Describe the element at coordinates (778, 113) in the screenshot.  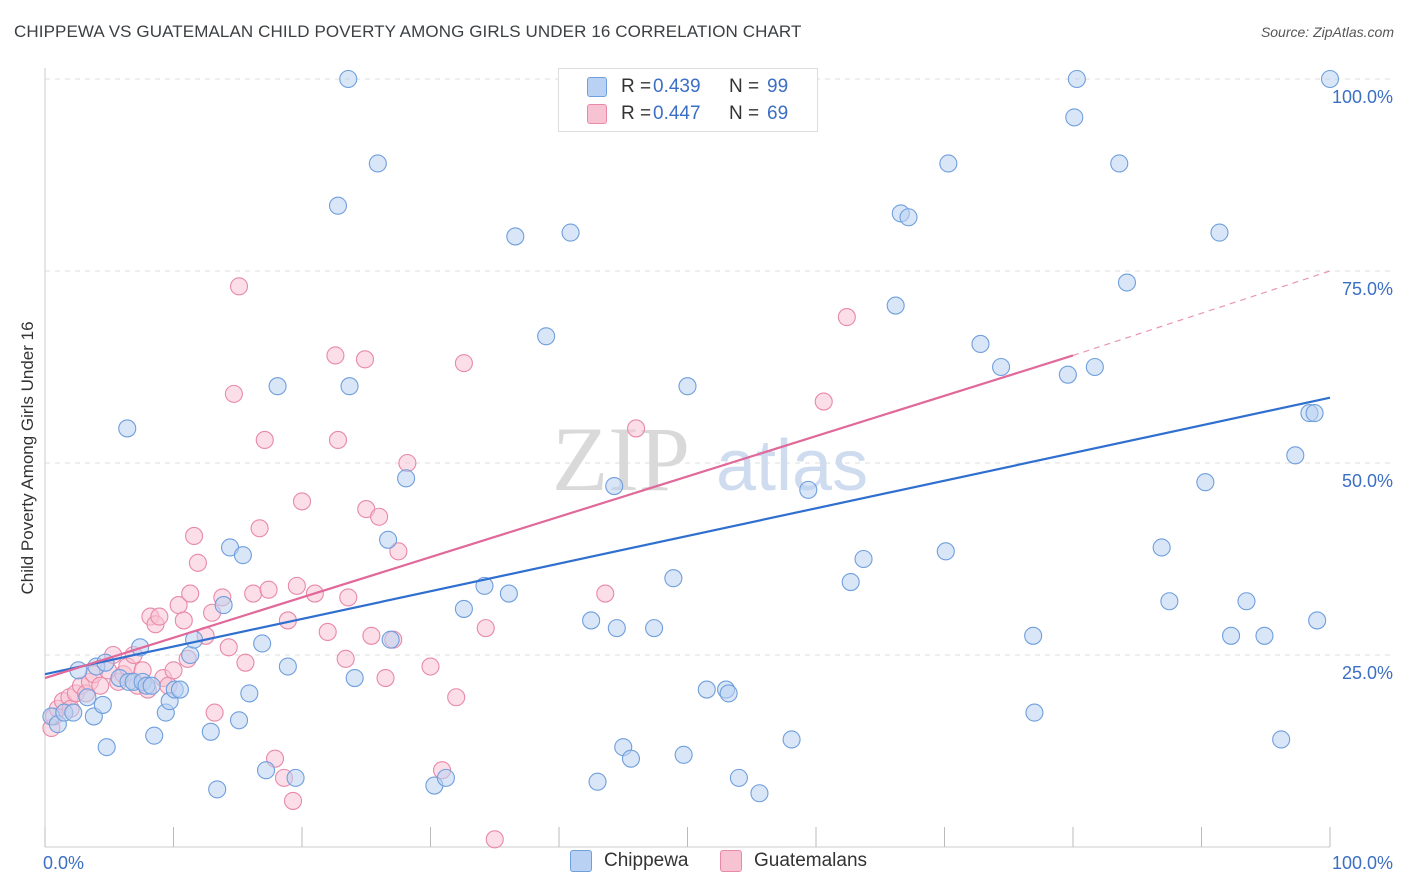
I see `legend-n-value: 69` at that location.